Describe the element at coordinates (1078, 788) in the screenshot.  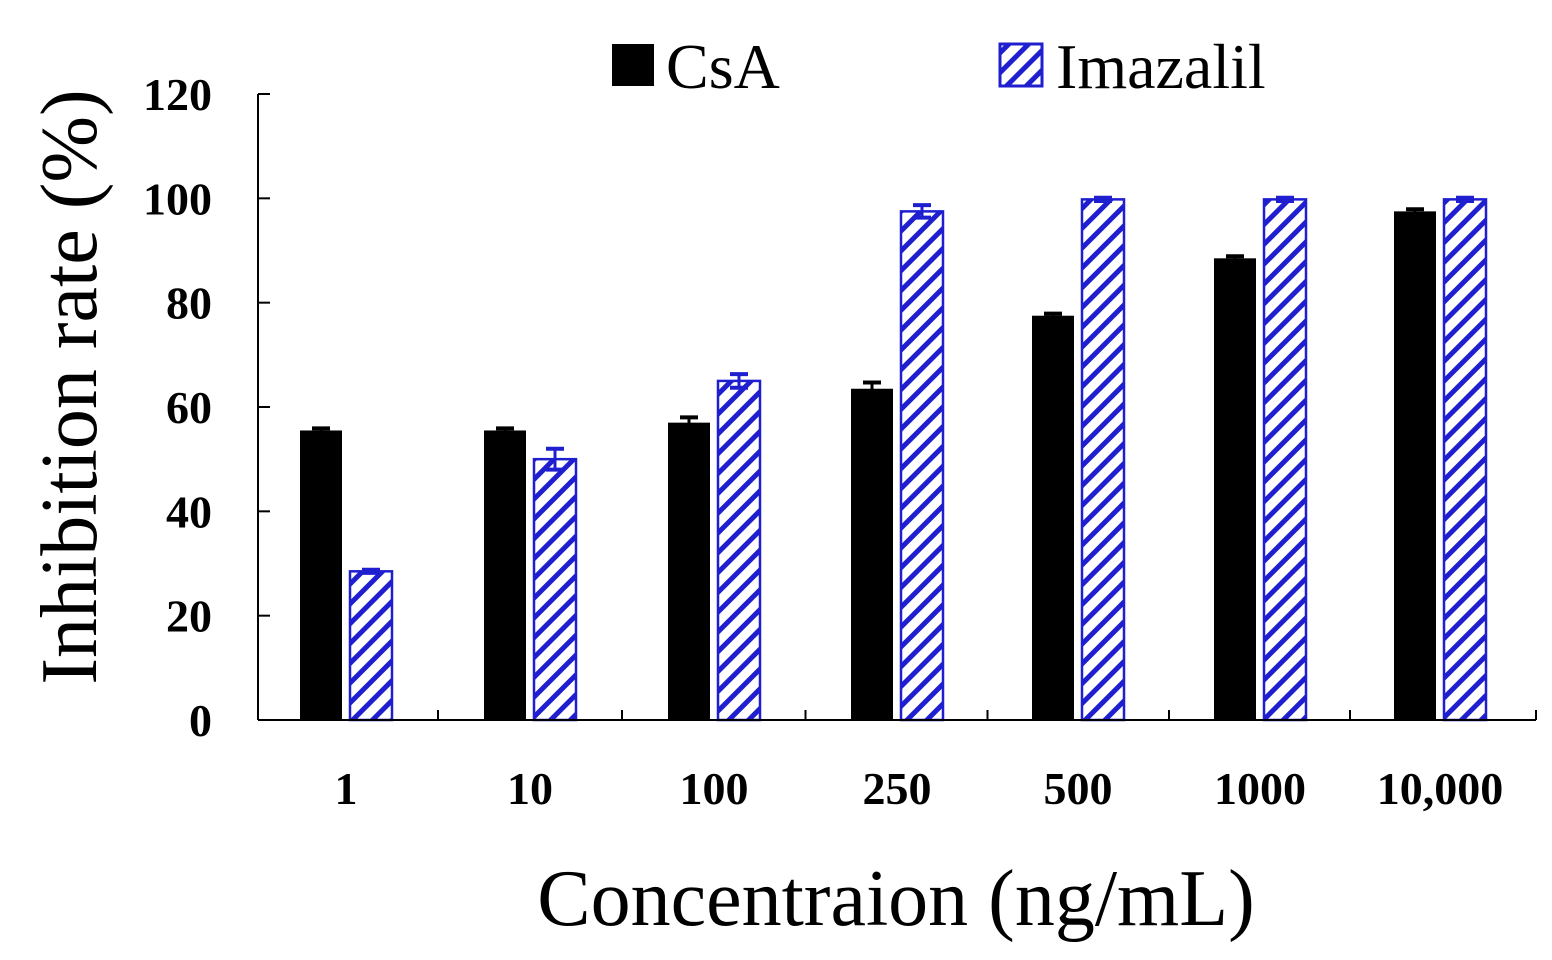
I see `x-tick-label-4: 500` at that location.